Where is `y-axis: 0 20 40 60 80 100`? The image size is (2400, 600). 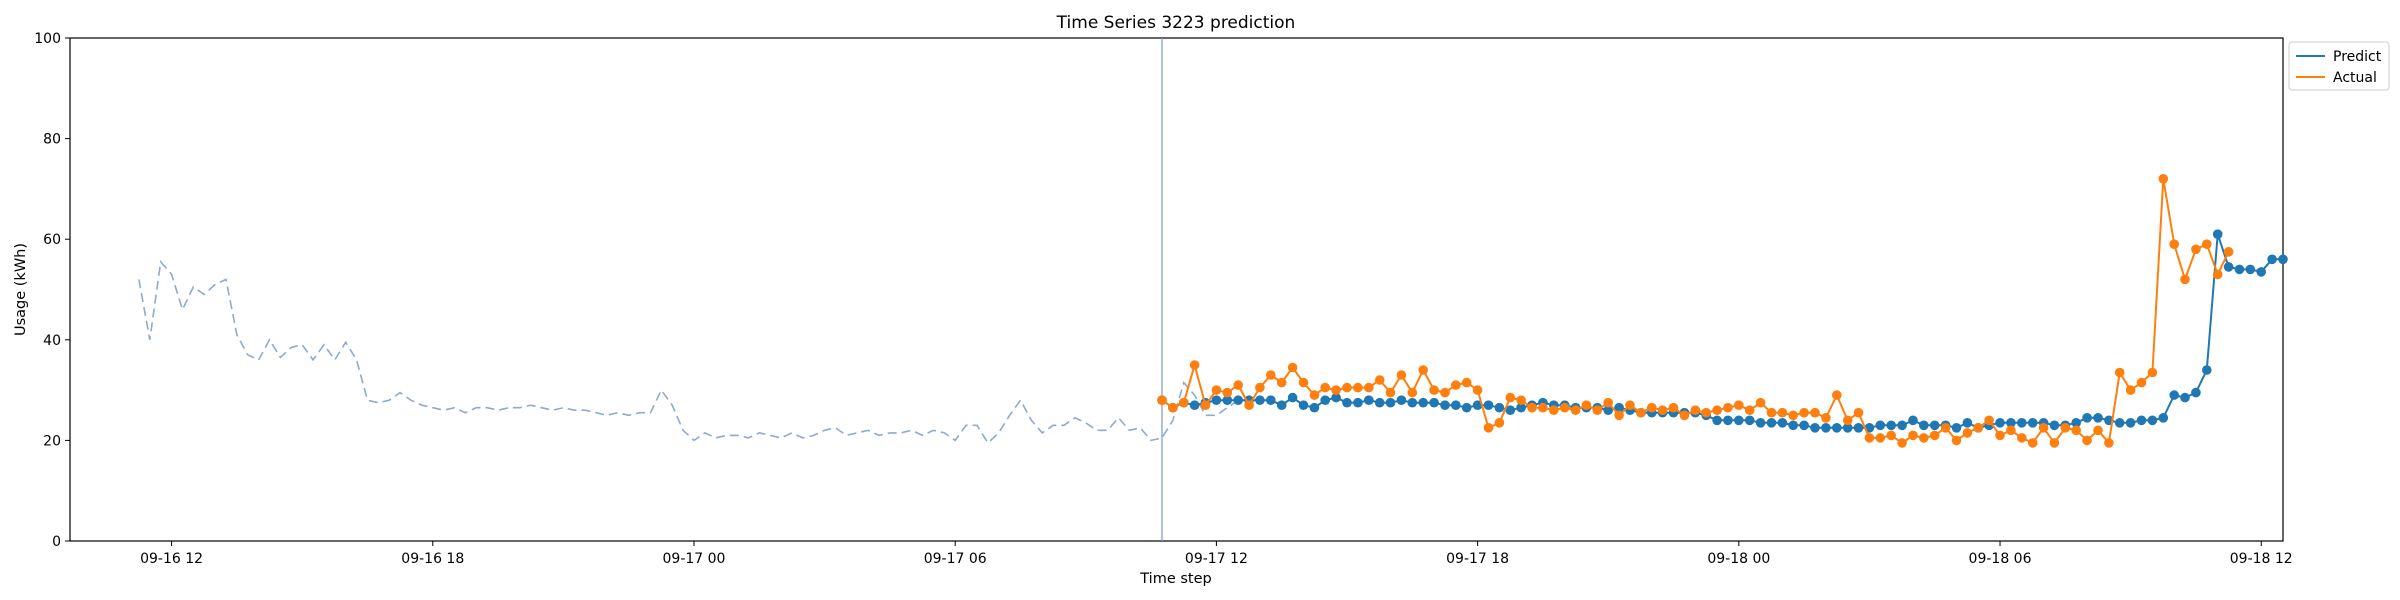
y-axis: 0 20 40 60 80 100 is located at coordinates (52, 290).